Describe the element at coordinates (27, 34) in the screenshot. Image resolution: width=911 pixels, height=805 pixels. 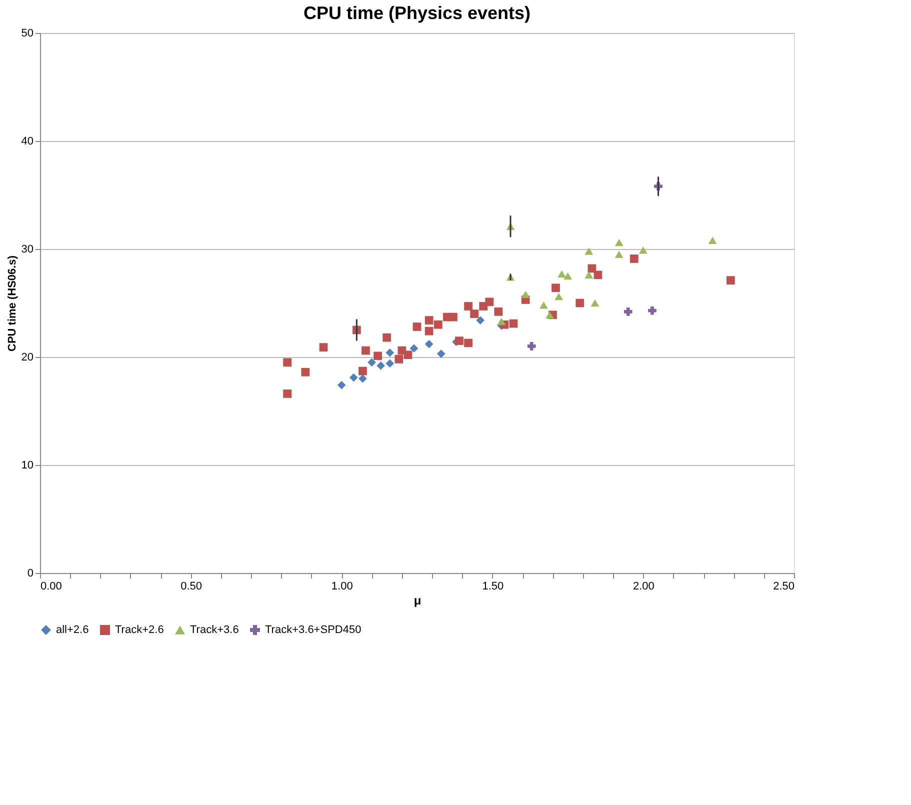
I see `y-tick-label: 50` at that location.